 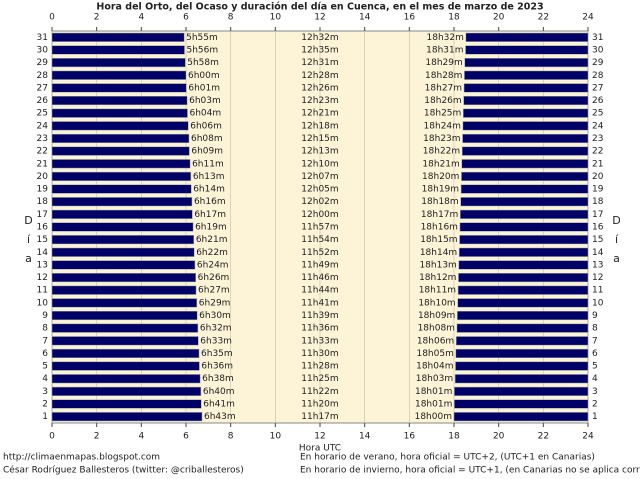 What do you see at coordinates (436, 329) in the screenshot?
I see `sunset-label: 18h08m` at bounding box center [436, 329].